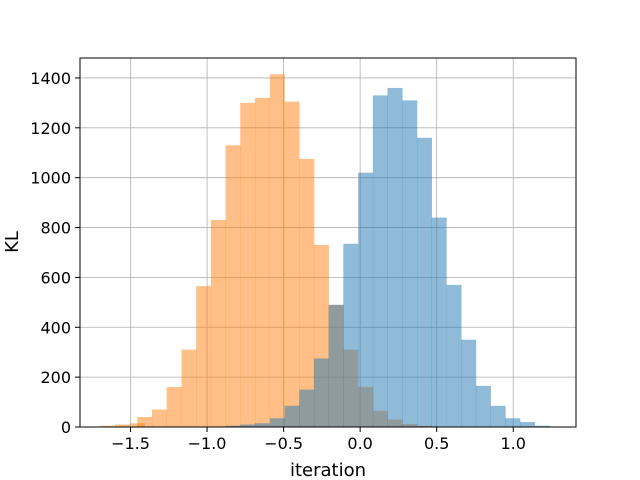 This screenshot has height=480, width=640. What do you see at coordinates (55, 377) in the screenshot?
I see `y-tick-label: 200` at bounding box center [55, 377].